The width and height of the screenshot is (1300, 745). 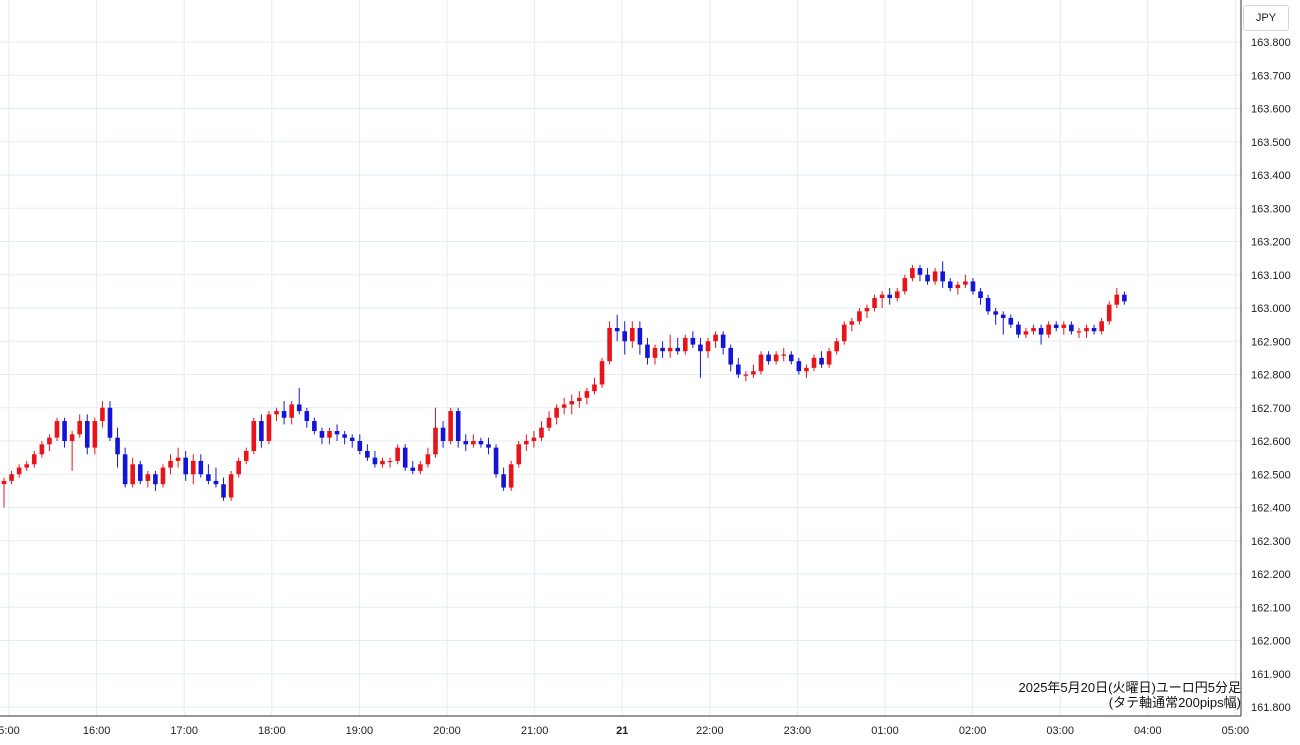 I want to click on caption-line-1: 2025年5月20日(火曜日)ユーロ円5分足, so click(x=1130, y=687).